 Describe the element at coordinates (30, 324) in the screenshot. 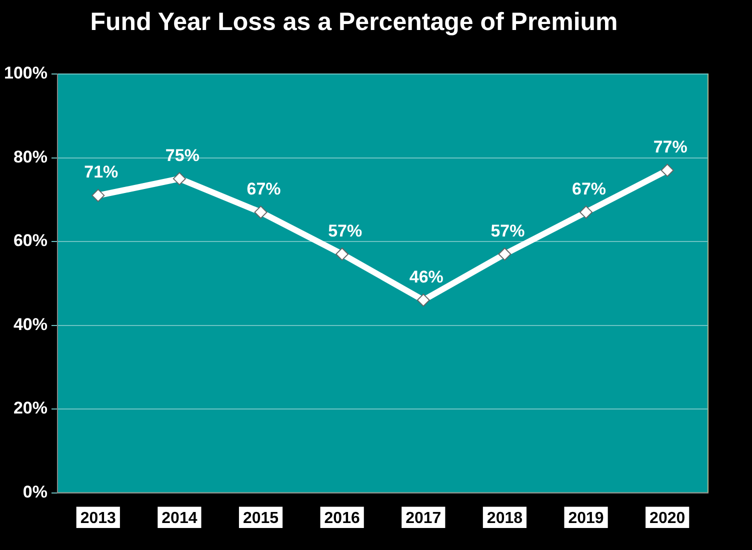

I see `y-tick-label: 40%` at that location.